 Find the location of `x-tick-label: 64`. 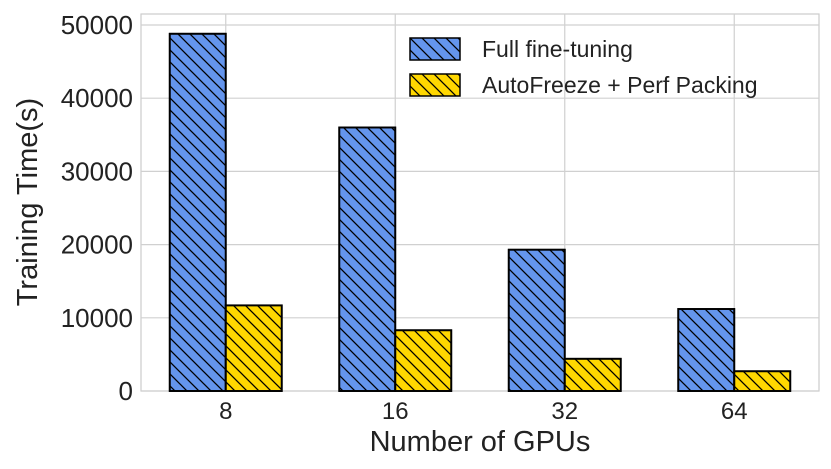

x-tick-label: 64 is located at coordinates (734, 411).